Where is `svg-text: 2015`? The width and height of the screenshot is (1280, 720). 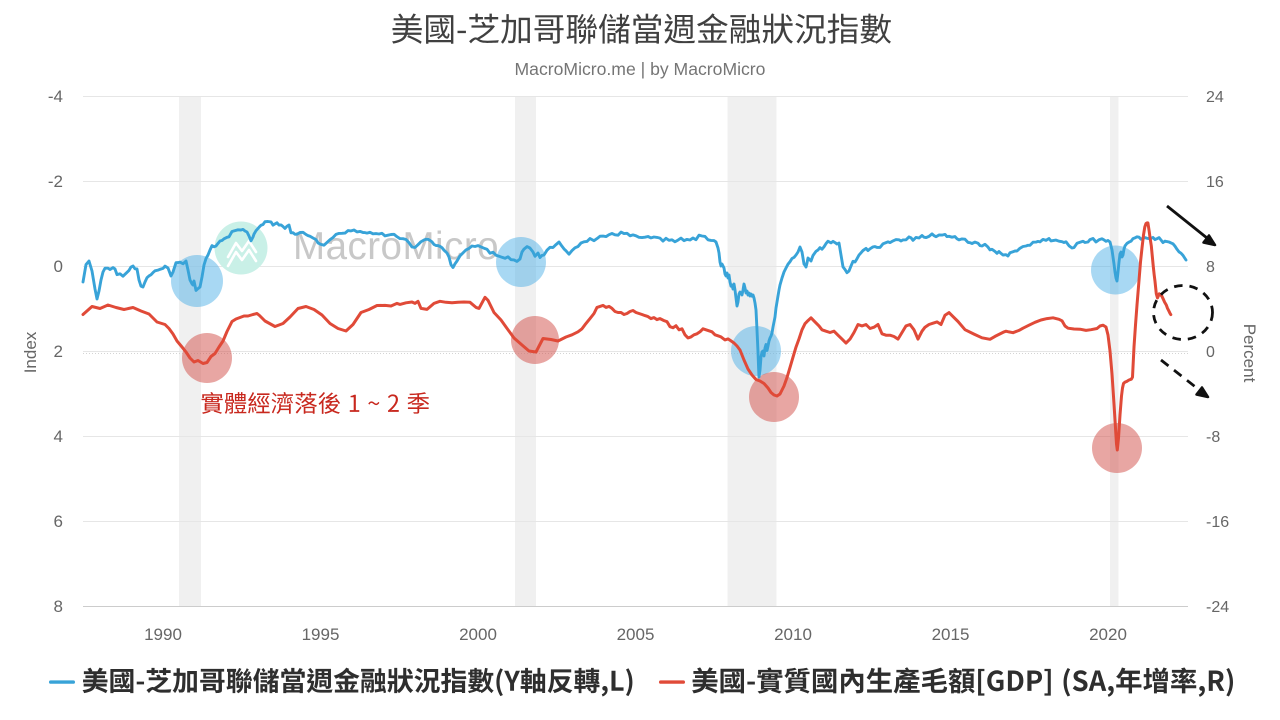 svg-text: 2015 is located at coordinates (951, 634).